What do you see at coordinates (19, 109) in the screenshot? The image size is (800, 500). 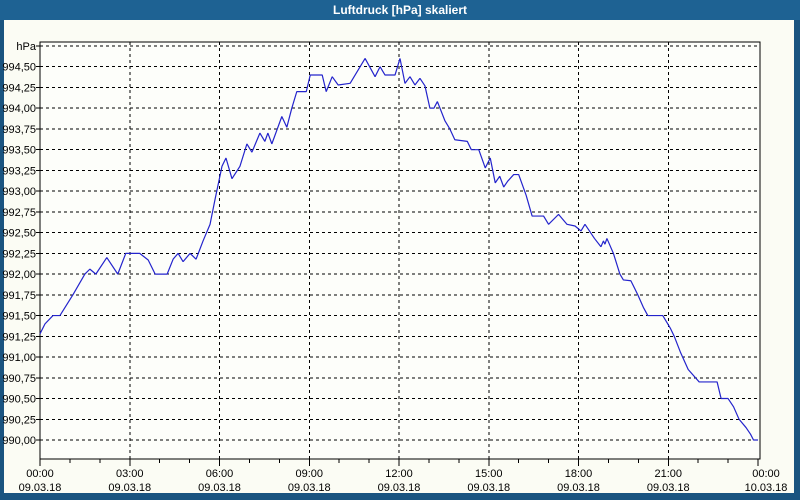 I see `y-tick-label: 994,00` at bounding box center [19, 109].